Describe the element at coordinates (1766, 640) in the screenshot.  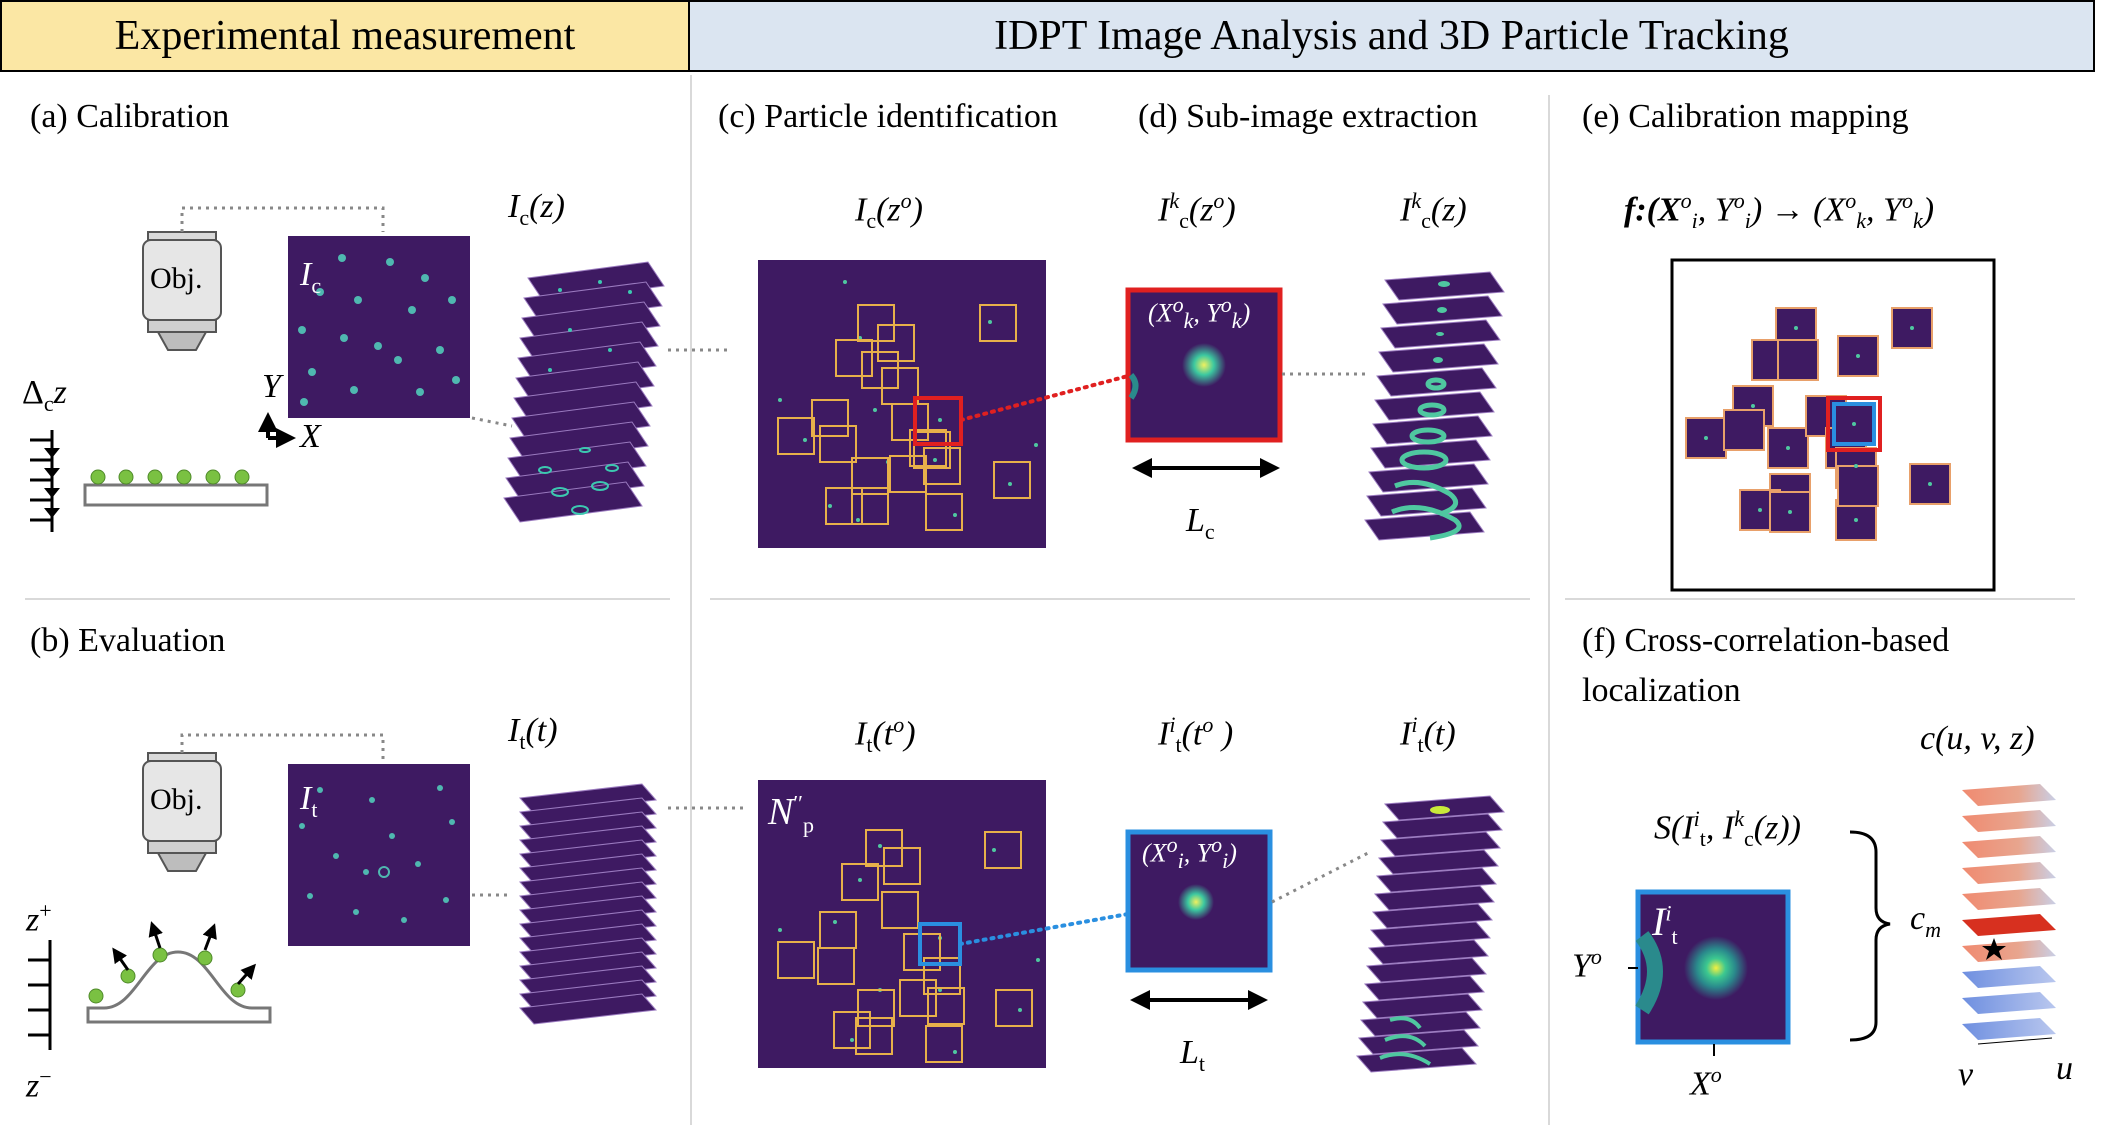
I see `panel-f-label-1: (f) Cross-correlation-based` at that location.